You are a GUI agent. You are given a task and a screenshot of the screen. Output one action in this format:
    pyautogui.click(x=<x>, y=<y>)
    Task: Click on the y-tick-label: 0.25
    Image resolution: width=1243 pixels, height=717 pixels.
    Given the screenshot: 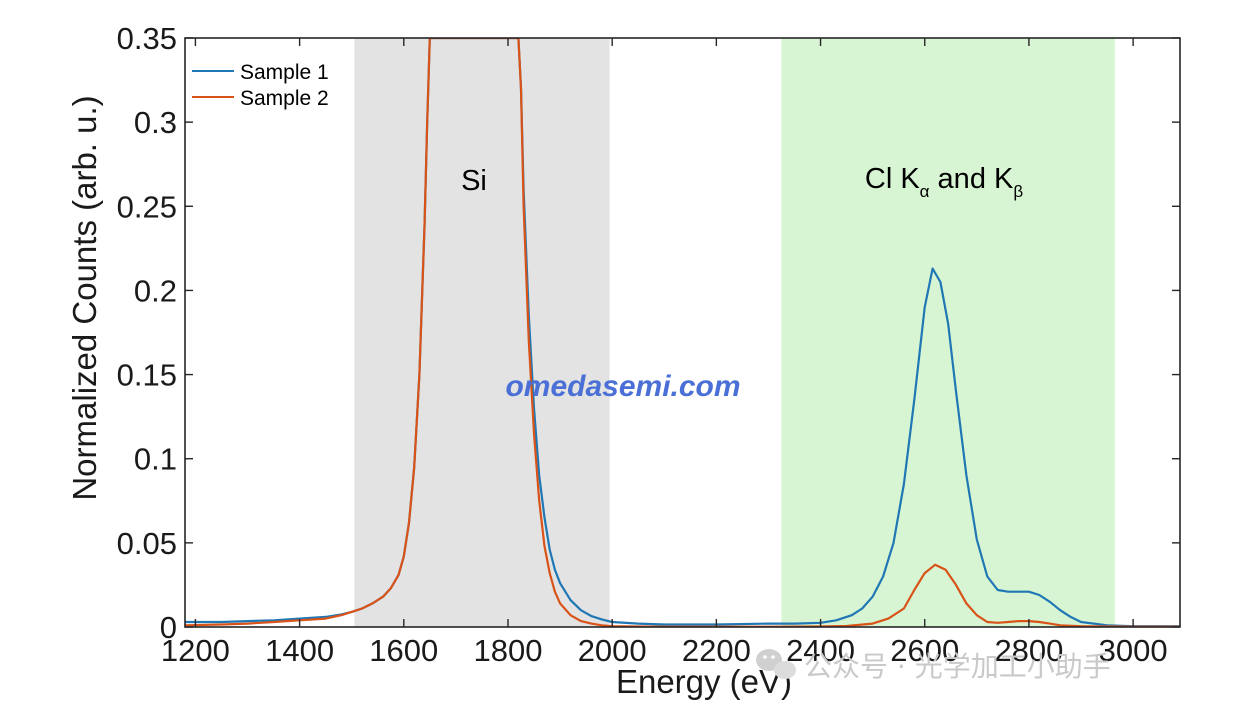 What is the action you would take?
    pyautogui.click(x=147, y=206)
    